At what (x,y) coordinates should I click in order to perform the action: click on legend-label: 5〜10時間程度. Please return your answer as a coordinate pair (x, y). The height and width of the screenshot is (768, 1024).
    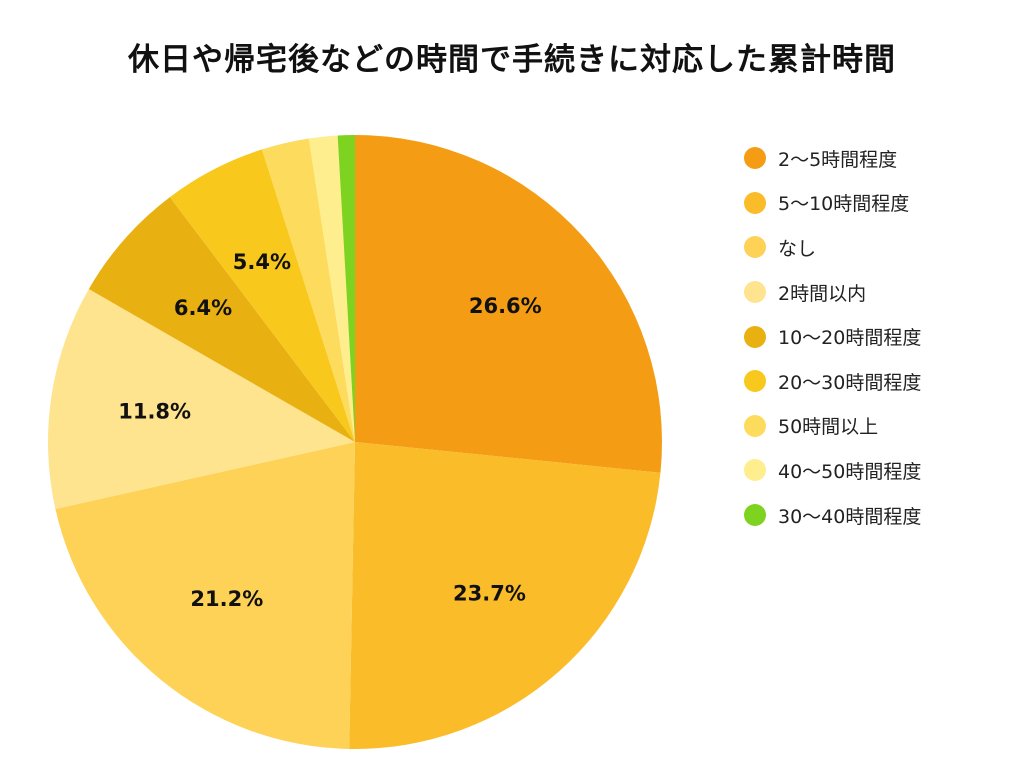
    Looking at the image, I should click on (844, 204).